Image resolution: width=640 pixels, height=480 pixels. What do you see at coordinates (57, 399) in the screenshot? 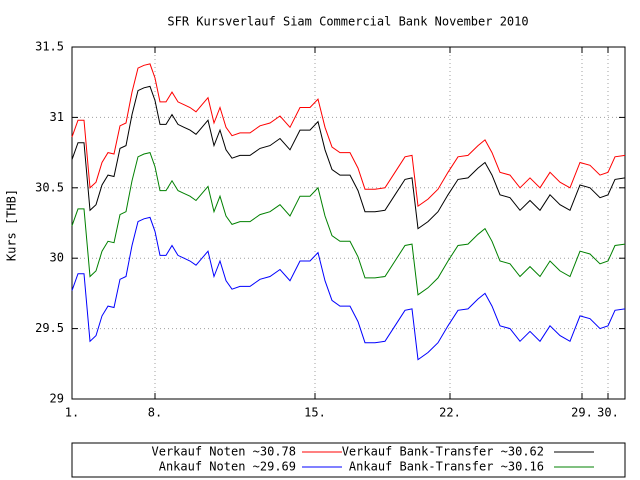
I see `y-tick-label: 29` at bounding box center [57, 399].